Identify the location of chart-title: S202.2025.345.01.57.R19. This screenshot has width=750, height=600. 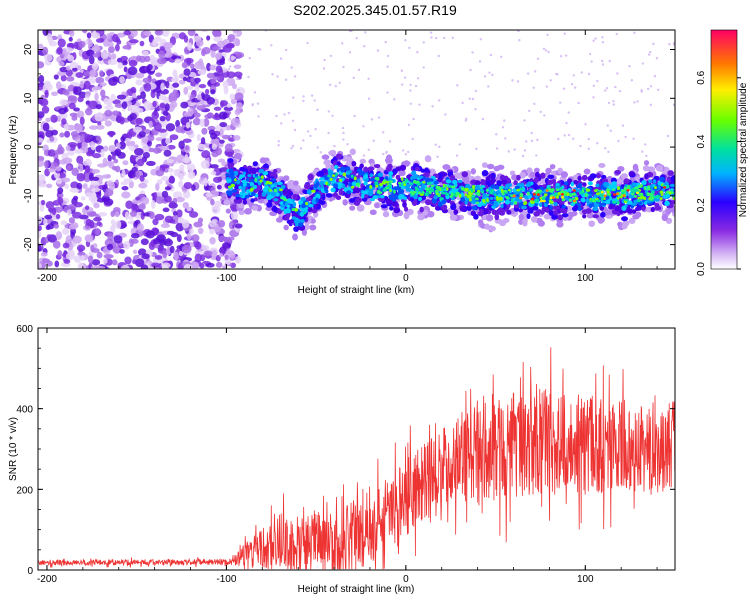
(375, 10).